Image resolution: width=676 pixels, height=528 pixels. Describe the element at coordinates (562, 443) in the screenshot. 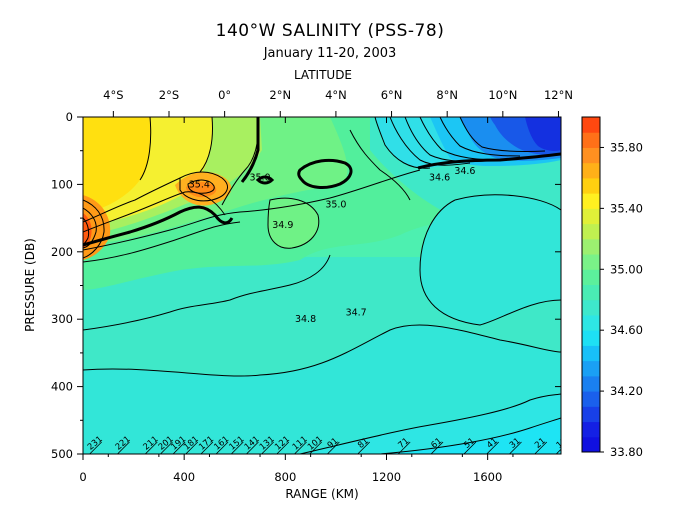

I see `station-label: 11` at that location.